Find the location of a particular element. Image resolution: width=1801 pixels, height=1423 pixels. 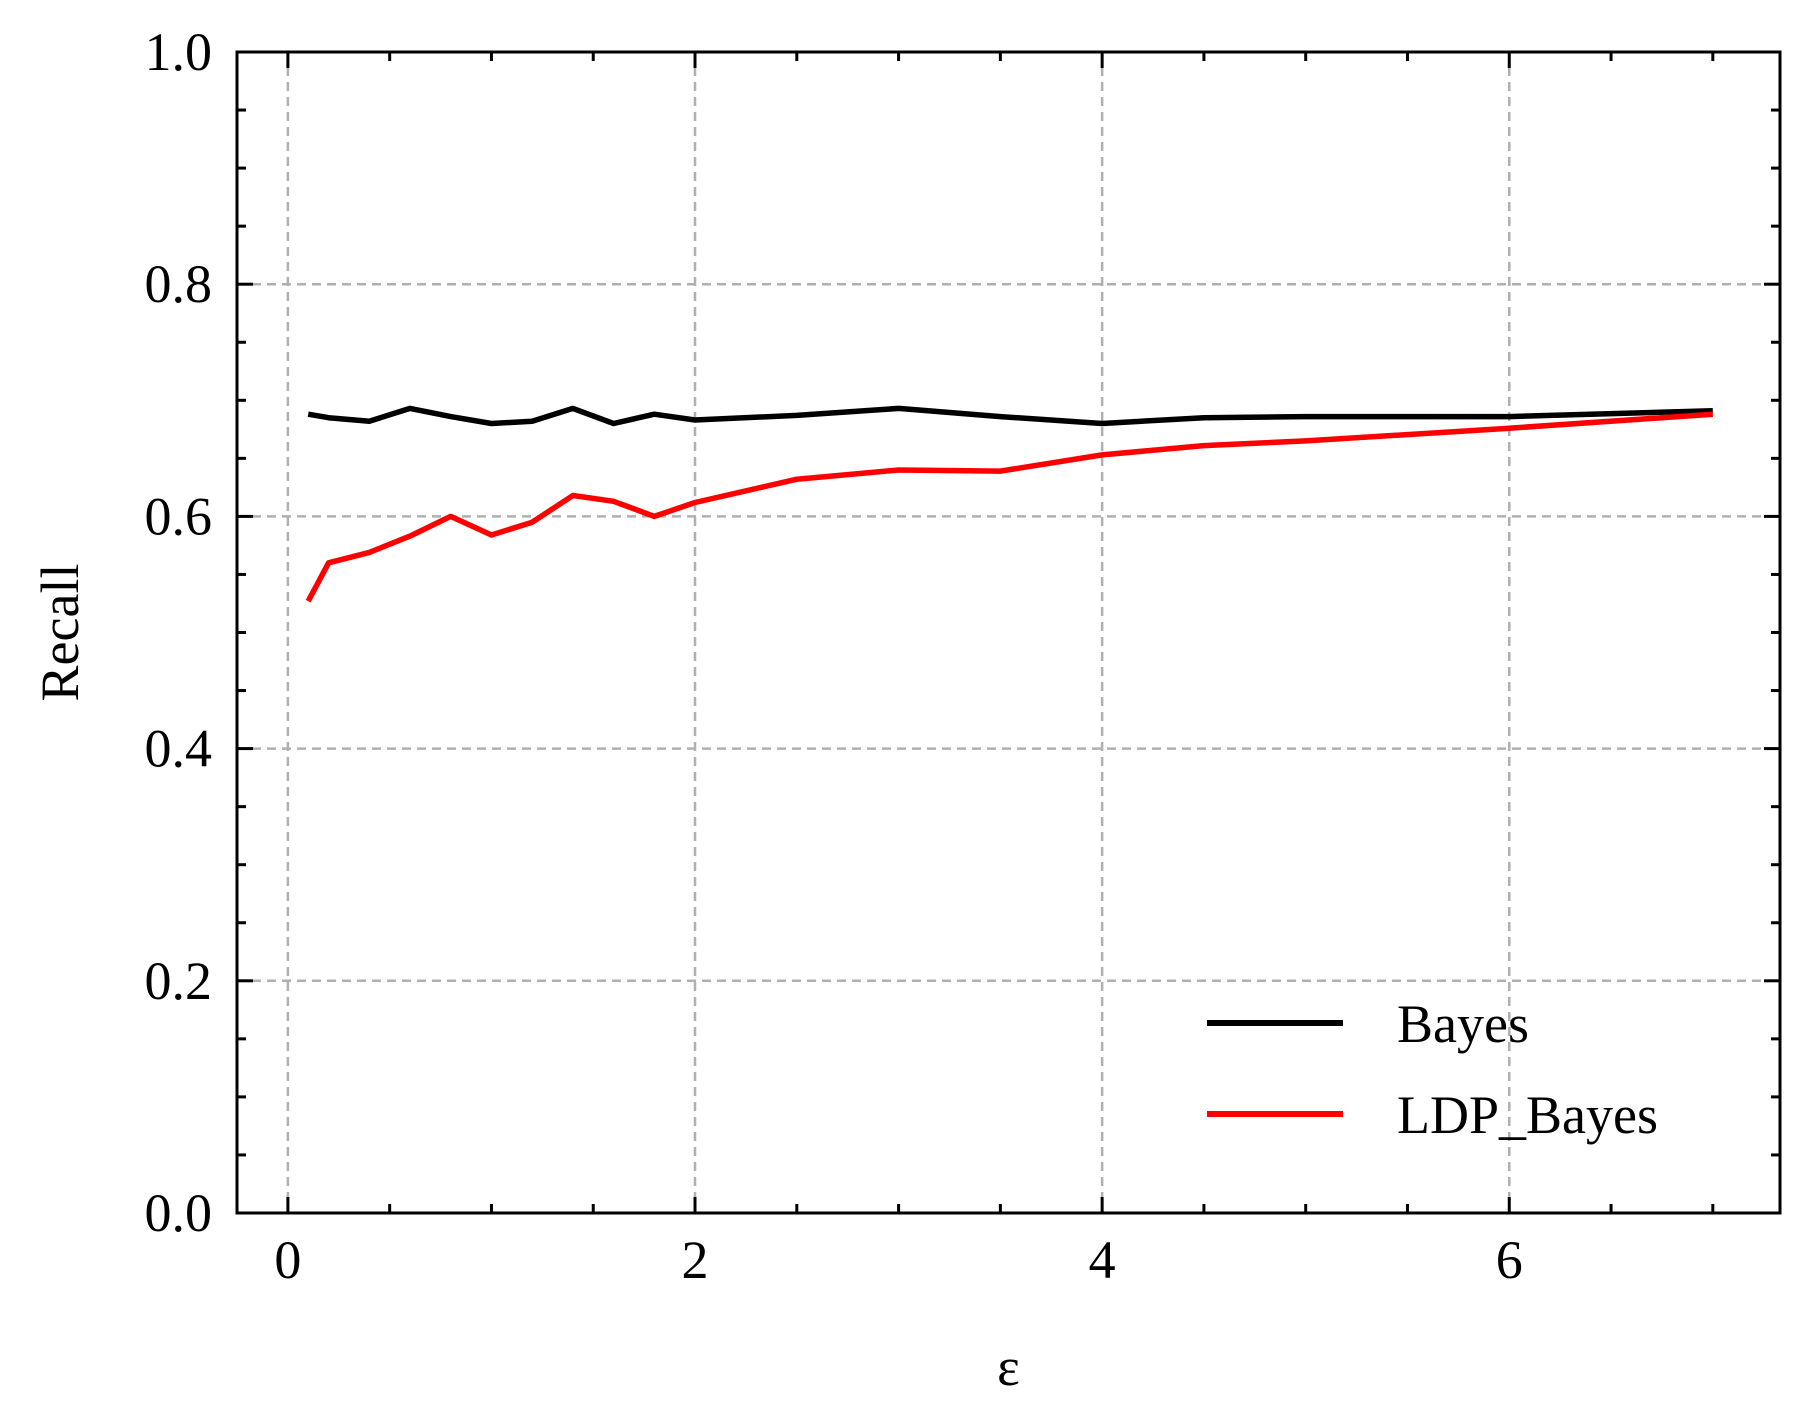

x-tick-label: 2 is located at coordinates (695, 1260).